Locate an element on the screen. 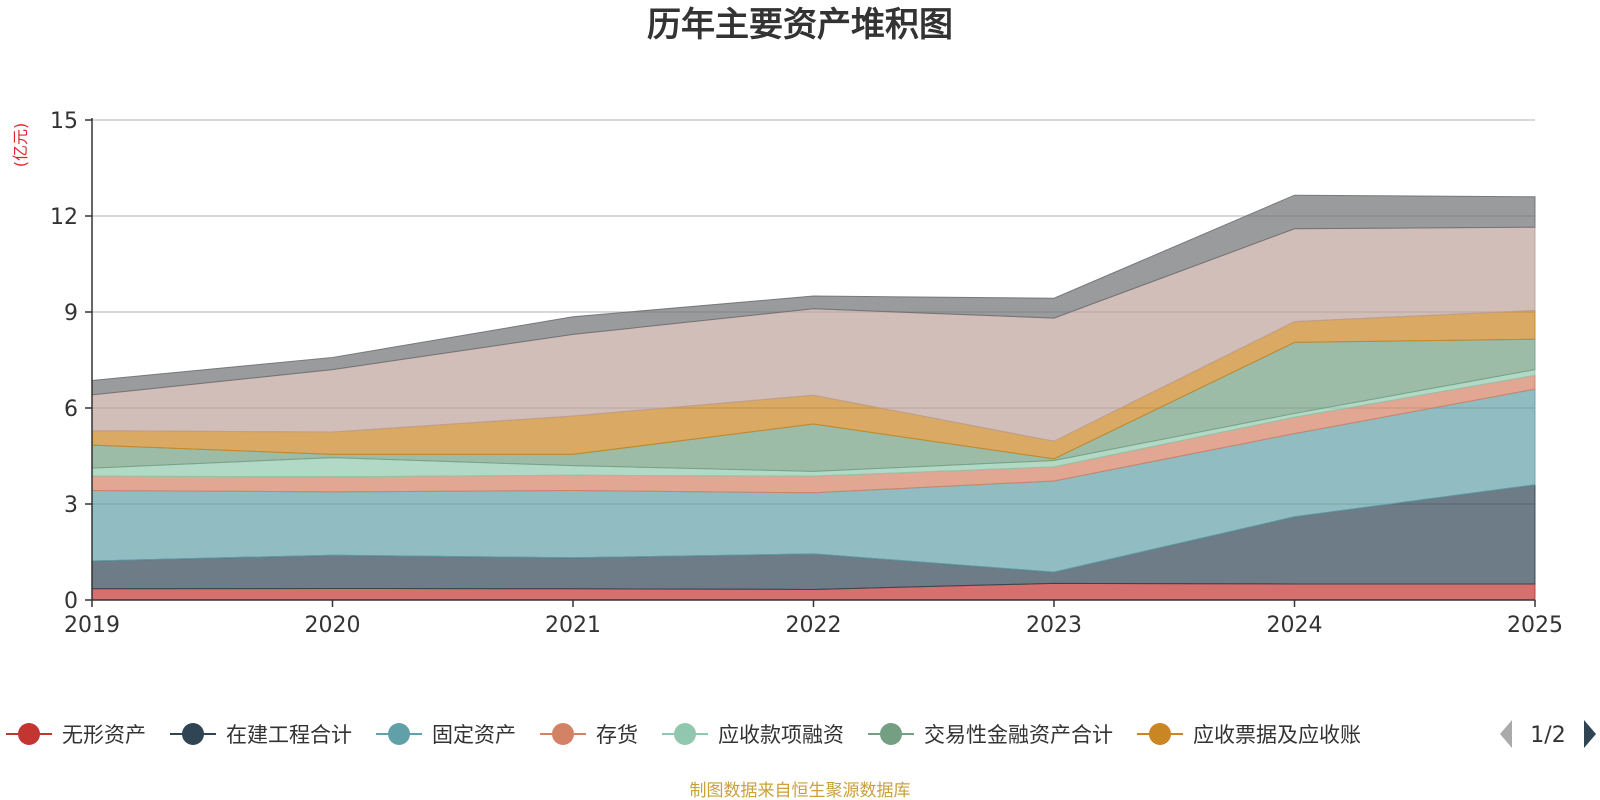 The width and height of the screenshot is (1600, 800). legend-item: 固定资产 is located at coordinates (446, 735).